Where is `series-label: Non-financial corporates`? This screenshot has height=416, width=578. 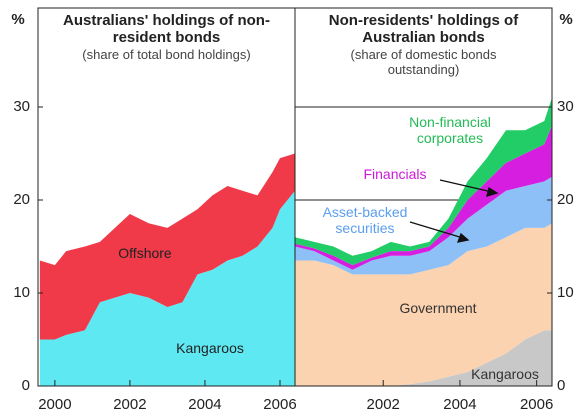
series-label: Non-financial corporates is located at coordinates (450, 130).